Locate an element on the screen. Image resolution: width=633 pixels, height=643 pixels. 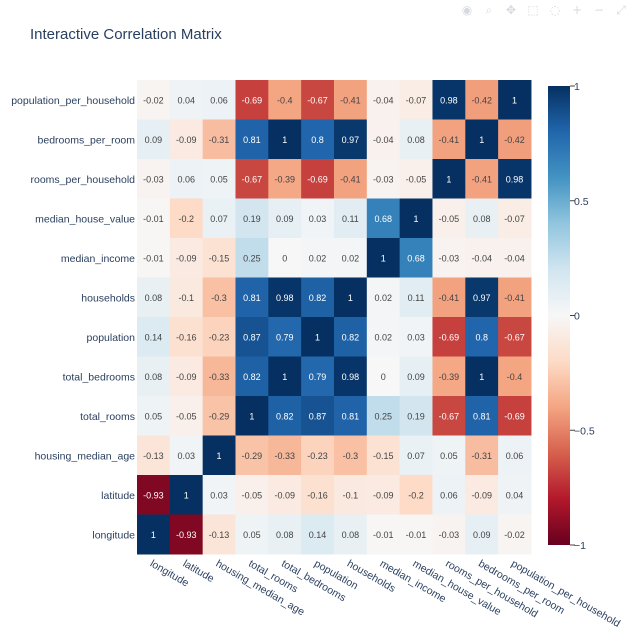
autoscale-icon: ⤢ is located at coordinates (621, 9).